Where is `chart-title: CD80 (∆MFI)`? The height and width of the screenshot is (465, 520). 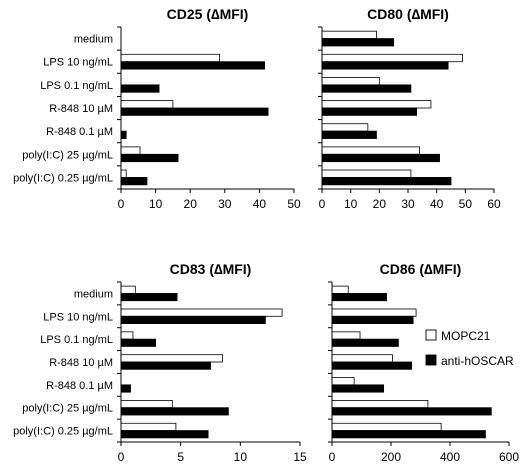
chart-title: CD80 (∆MFI) is located at coordinates (408, 14).